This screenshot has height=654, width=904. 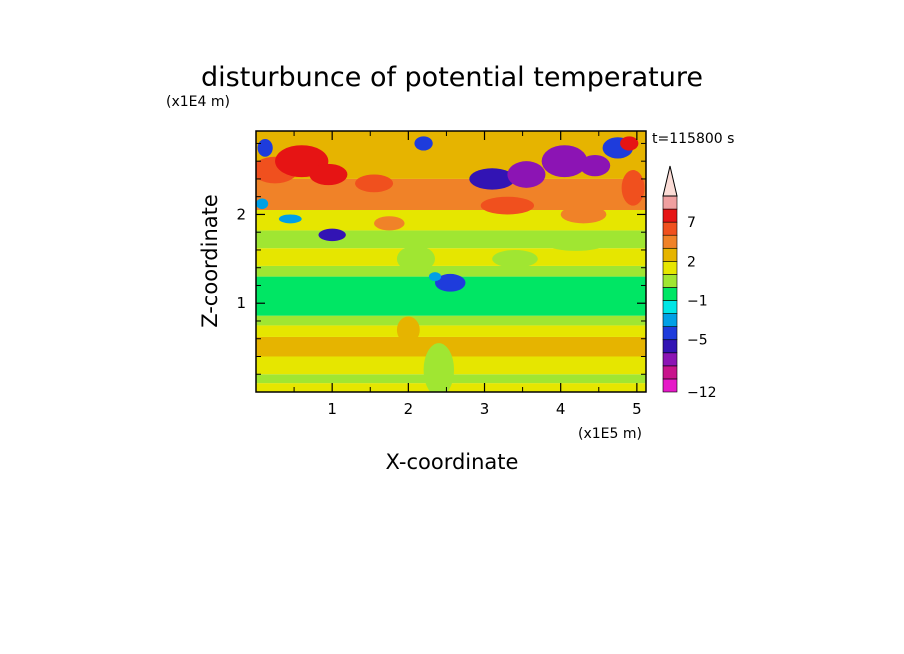 I want to click on x-axis-label: X-coordinate, so click(x=452, y=462).